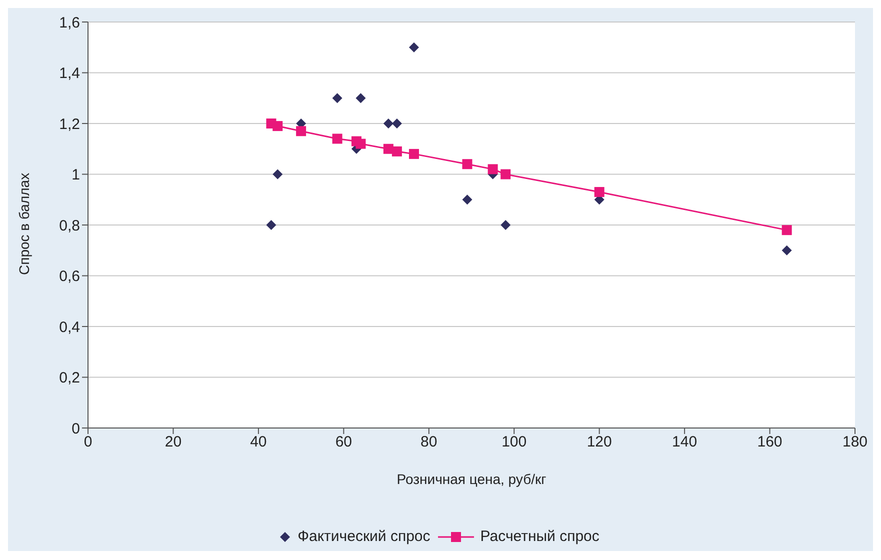 The height and width of the screenshot is (560, 881). Describe the element at coordinates (88, 442) in the screenshot. I see `x-tick-label: 0` at that location.